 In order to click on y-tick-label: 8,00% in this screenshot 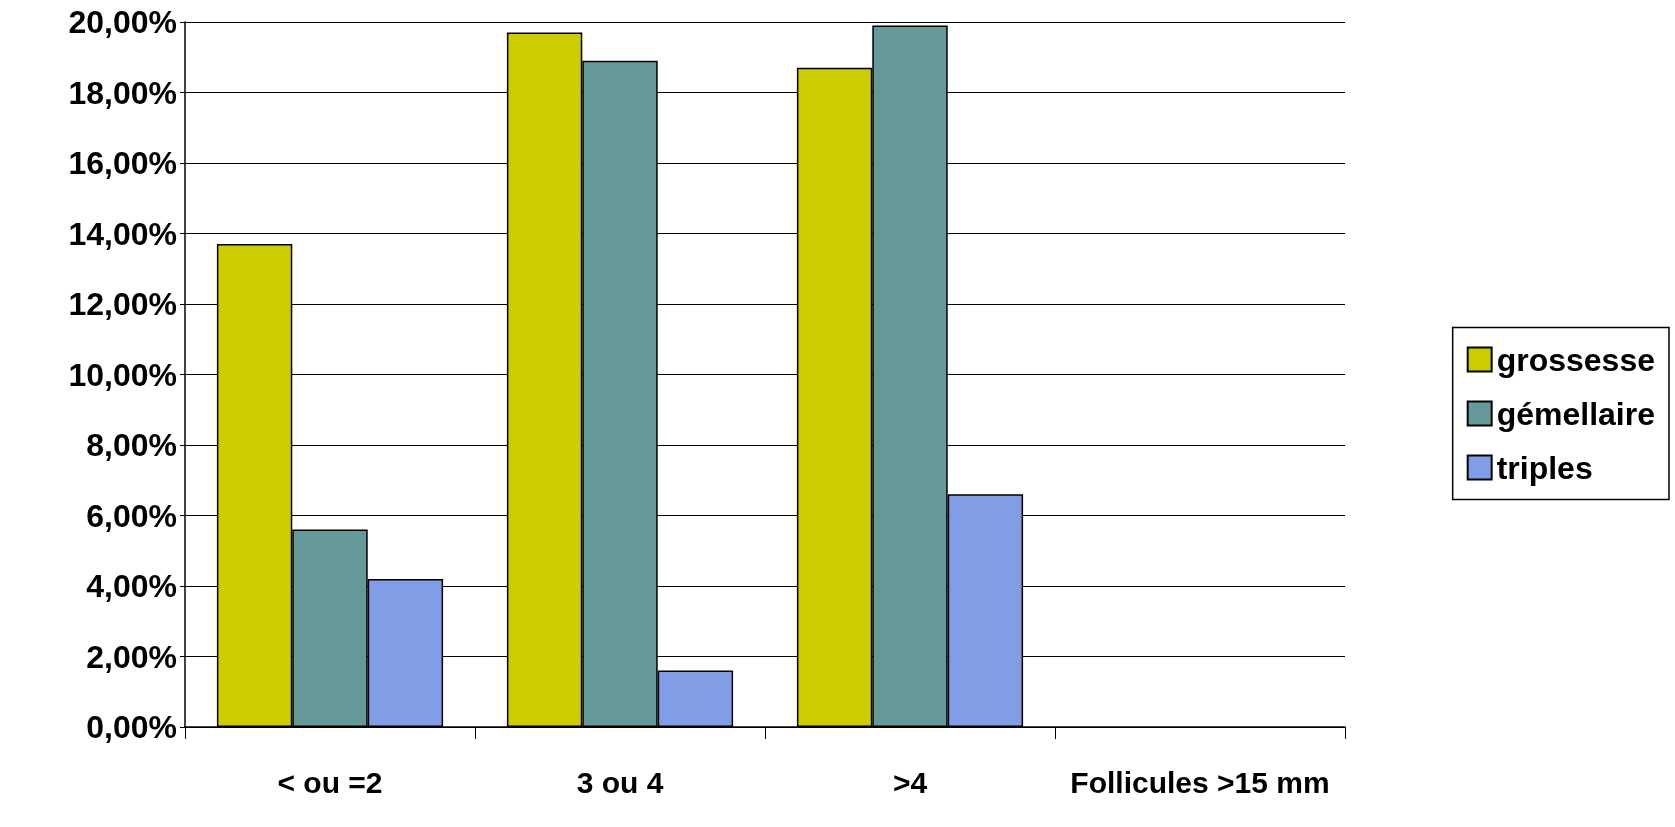, I will do `click(131, 445)`.